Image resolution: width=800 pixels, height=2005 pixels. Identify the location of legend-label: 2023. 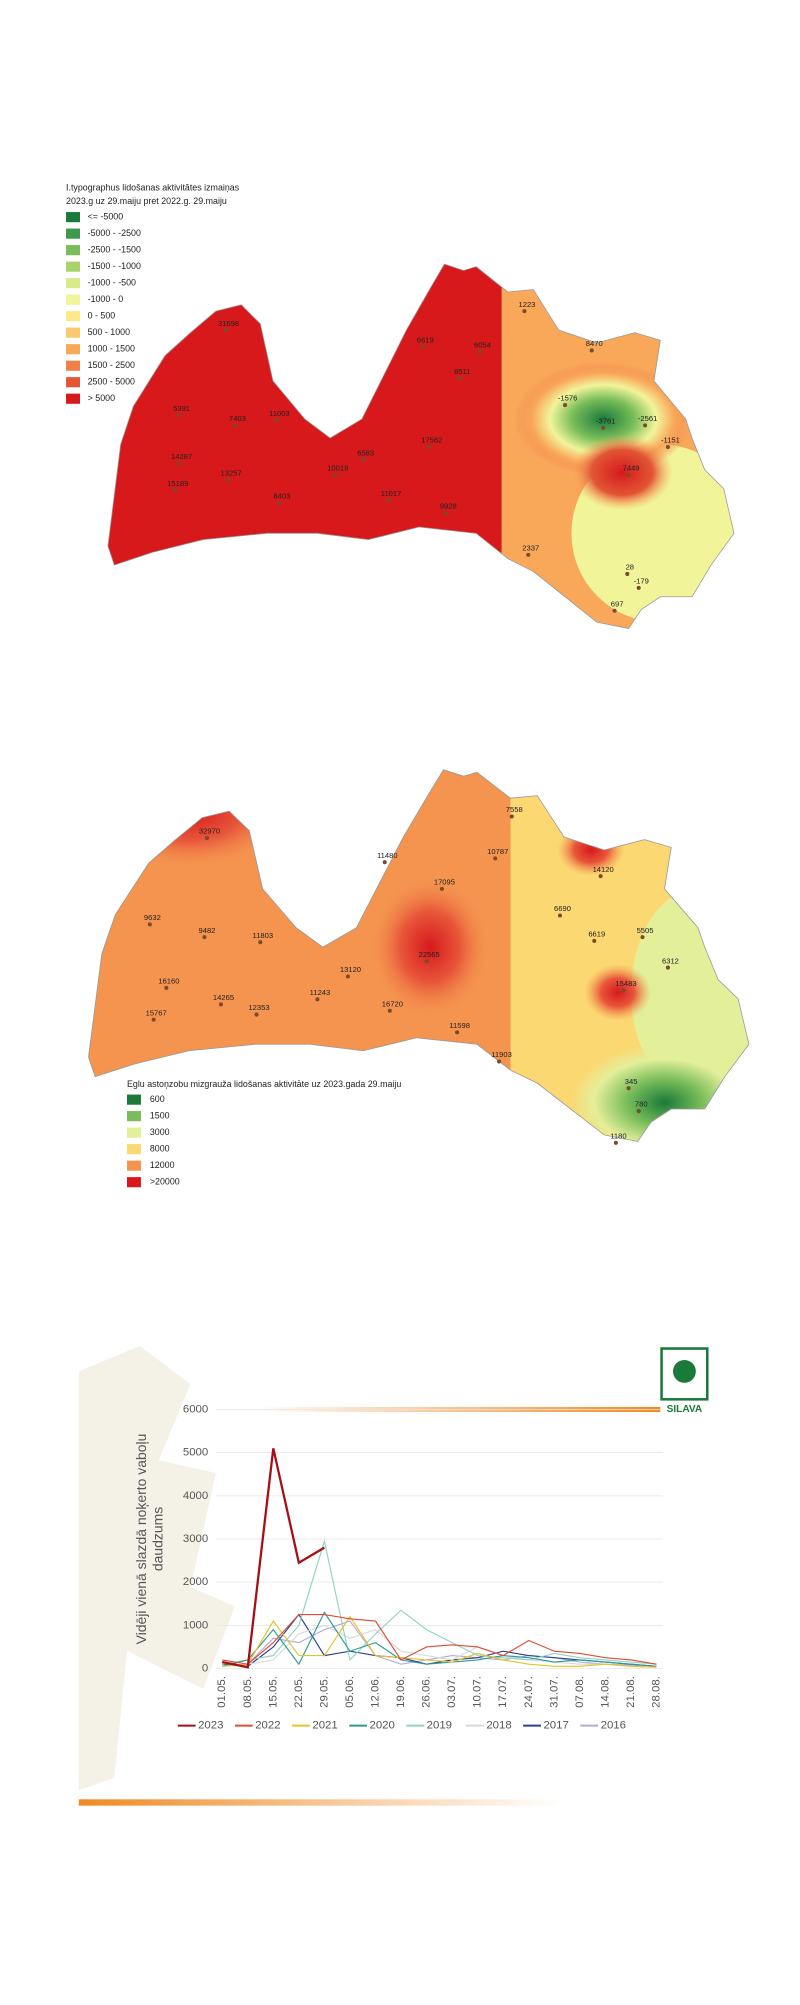
(210, 1726).